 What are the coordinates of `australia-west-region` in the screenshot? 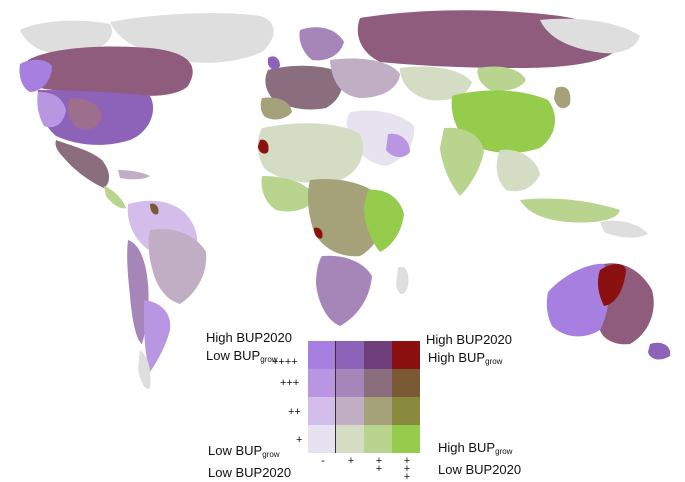 It's located at (578, 300).